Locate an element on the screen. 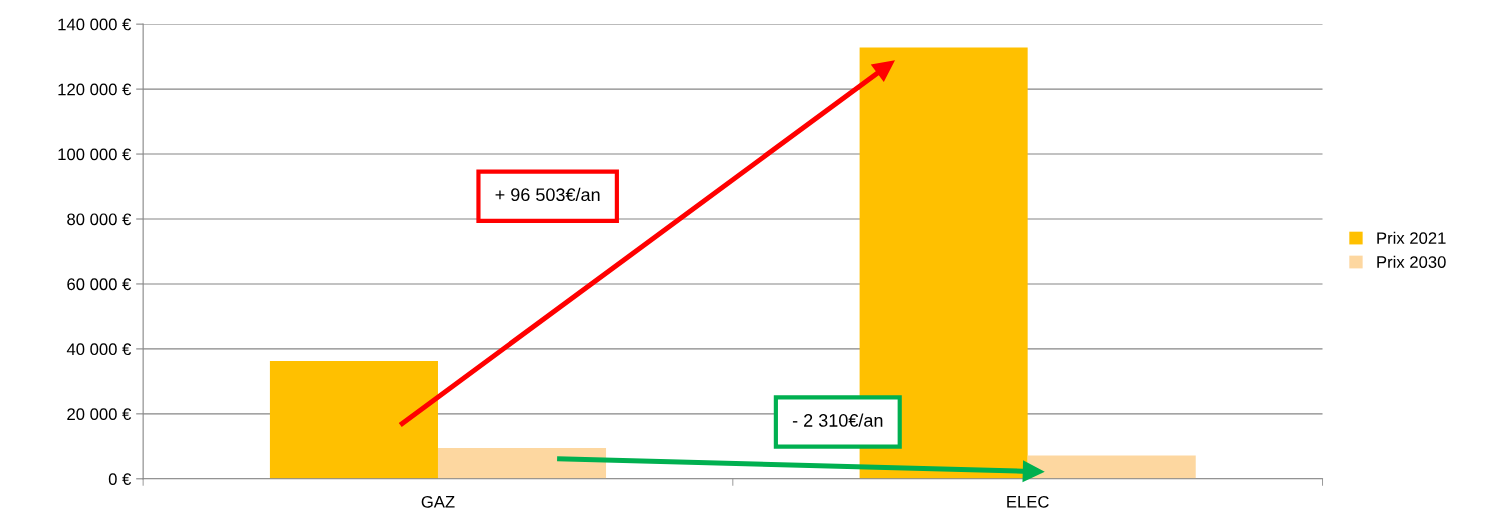  y-tick-label: 20 000 € is located at coordinates (99, 414).